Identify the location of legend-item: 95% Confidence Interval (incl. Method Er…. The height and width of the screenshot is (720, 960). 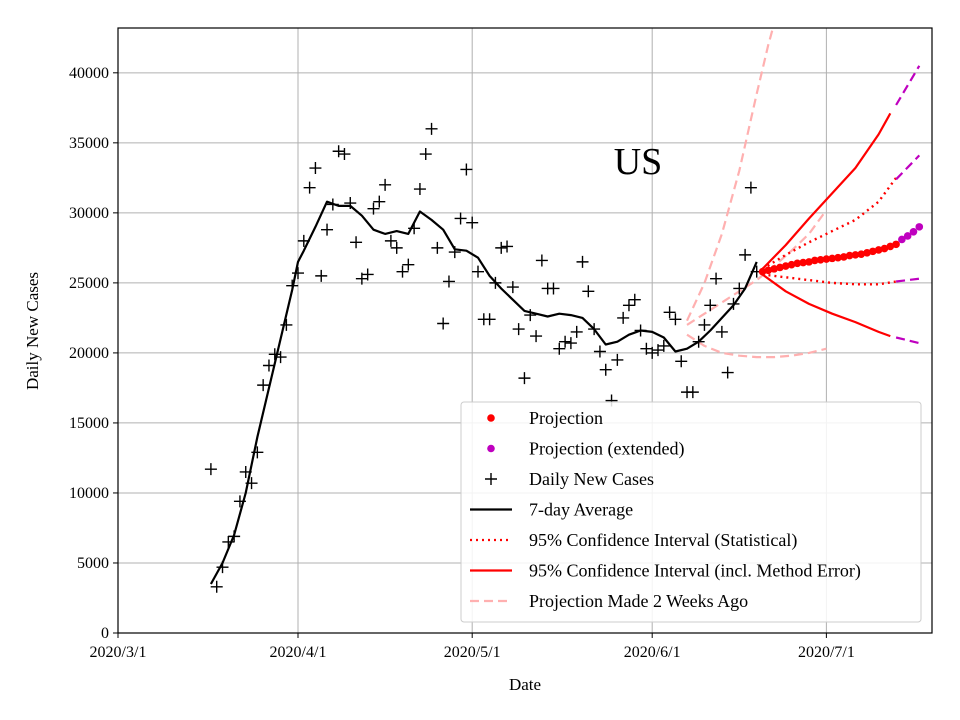
(665, 571).